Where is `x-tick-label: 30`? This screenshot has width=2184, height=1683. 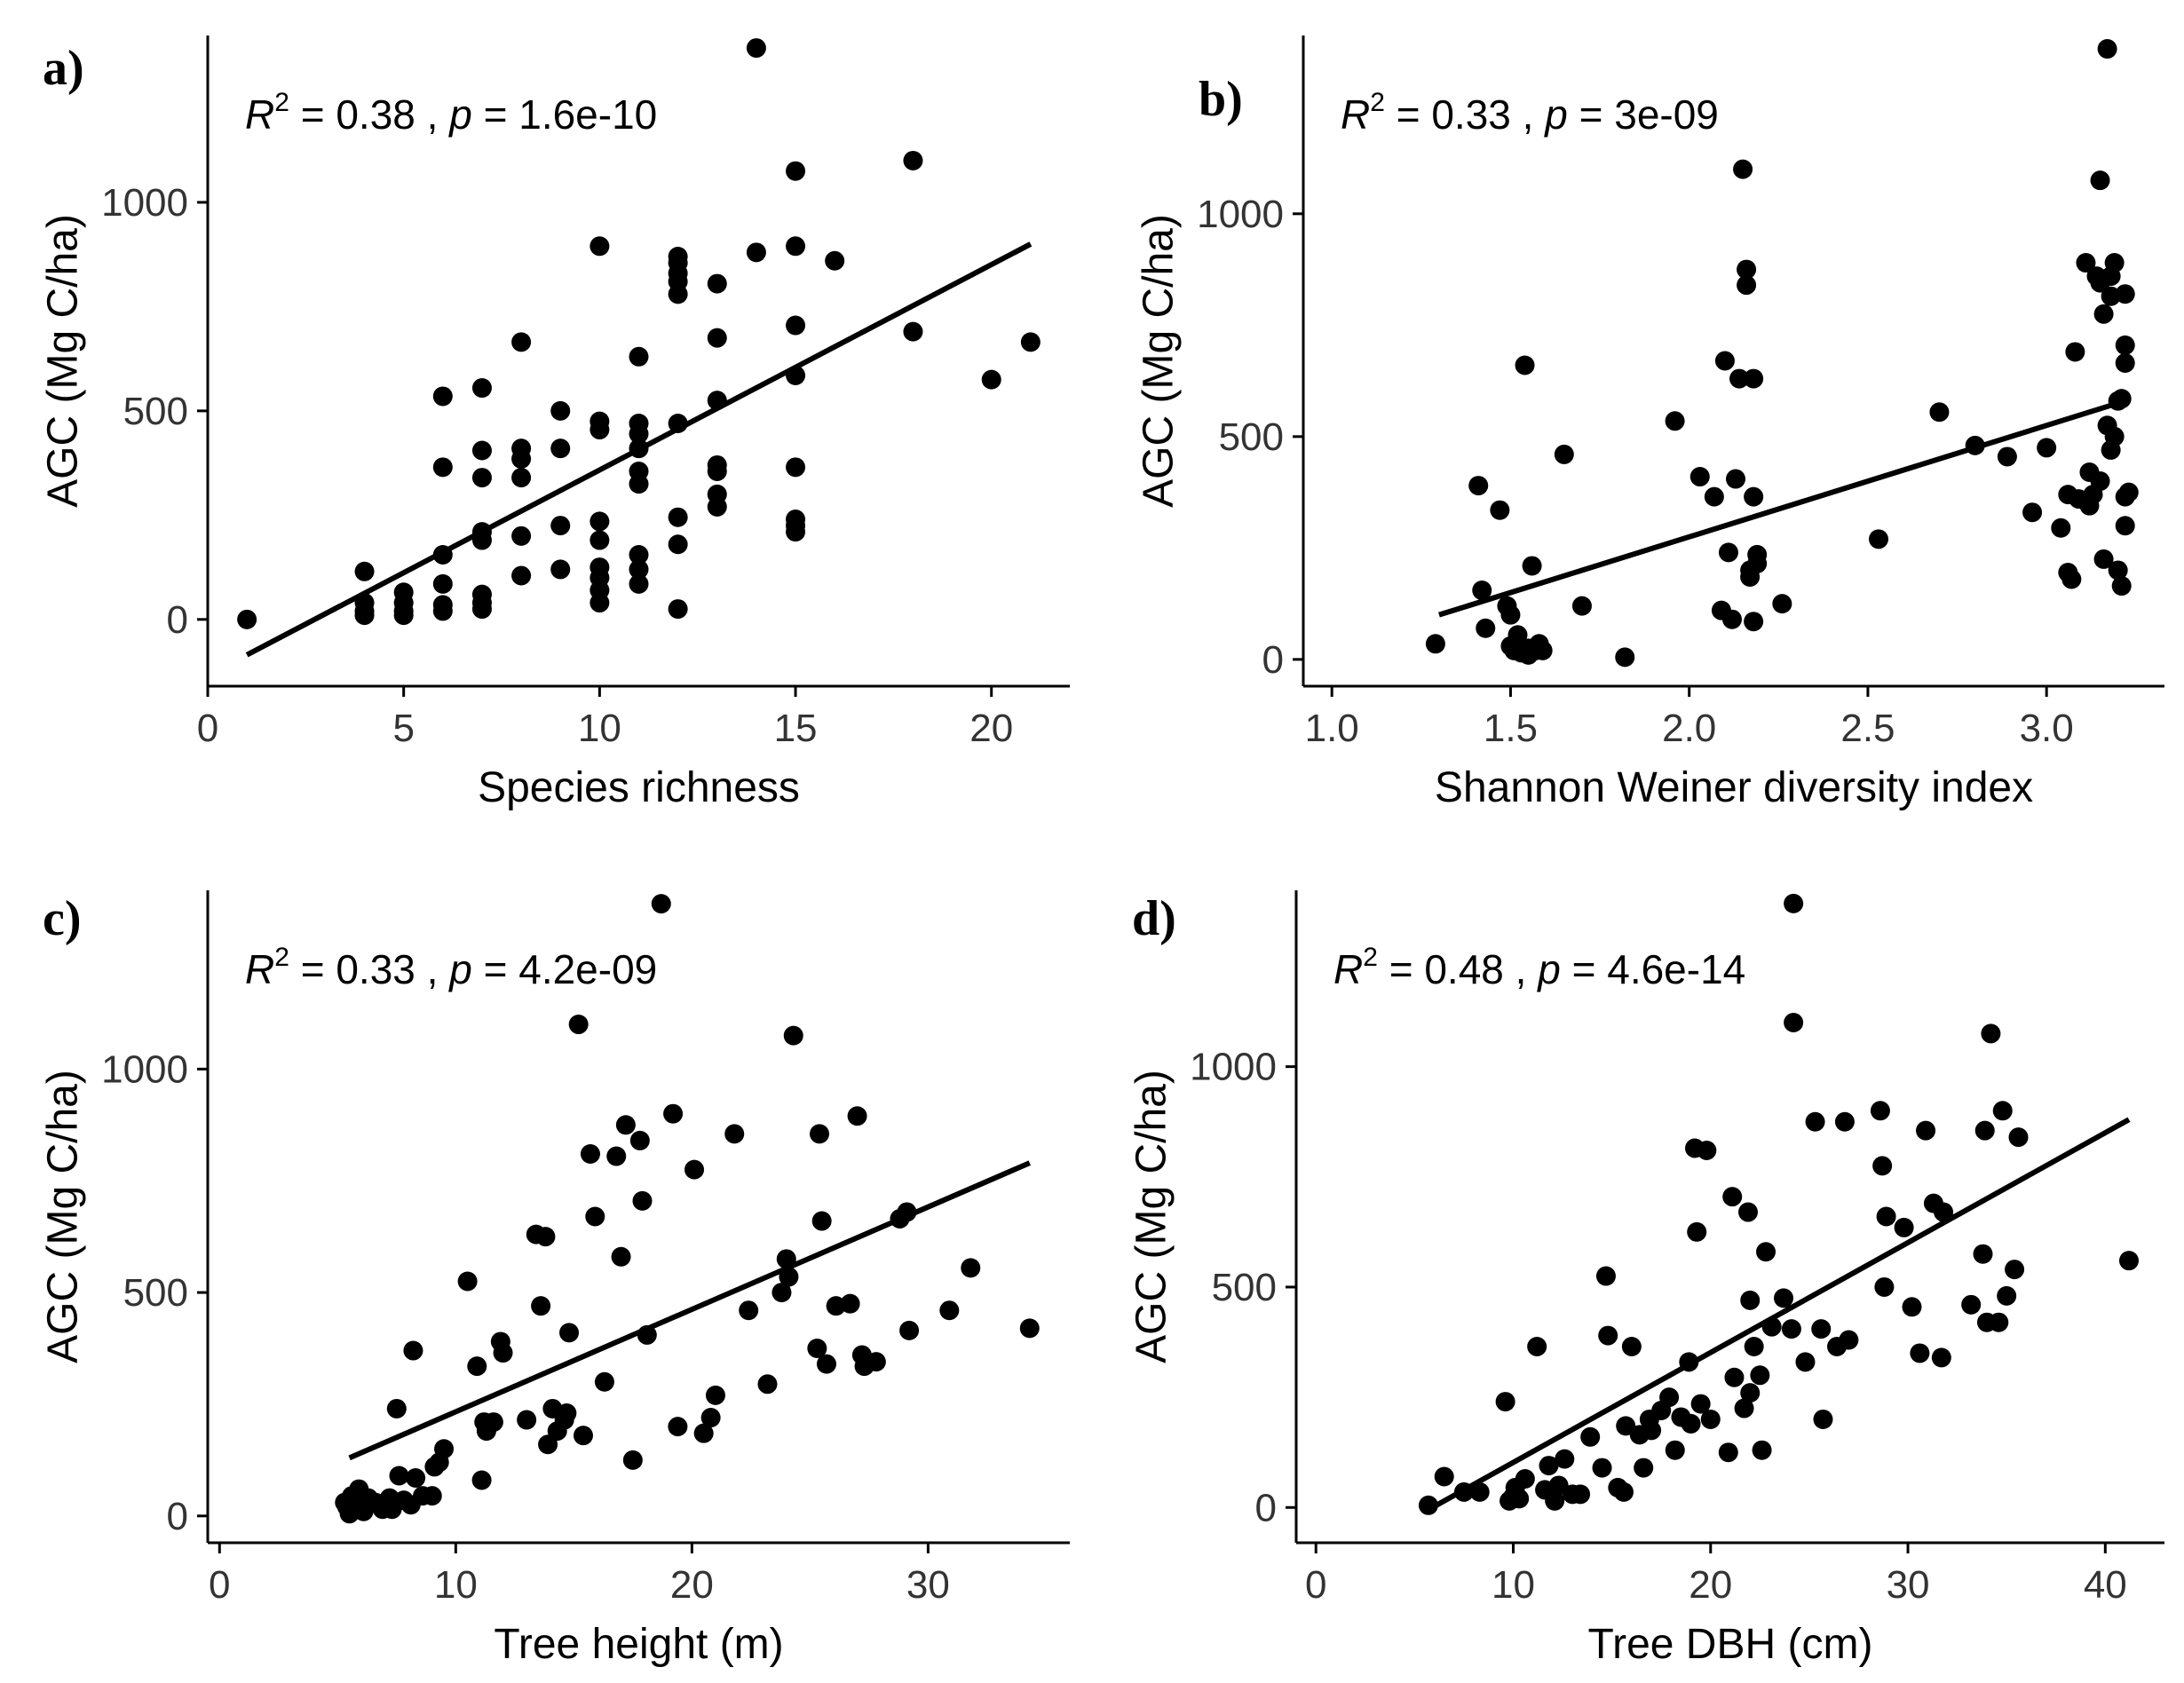 x-tick-label: 30 is located at coordinates (1908, 1585).